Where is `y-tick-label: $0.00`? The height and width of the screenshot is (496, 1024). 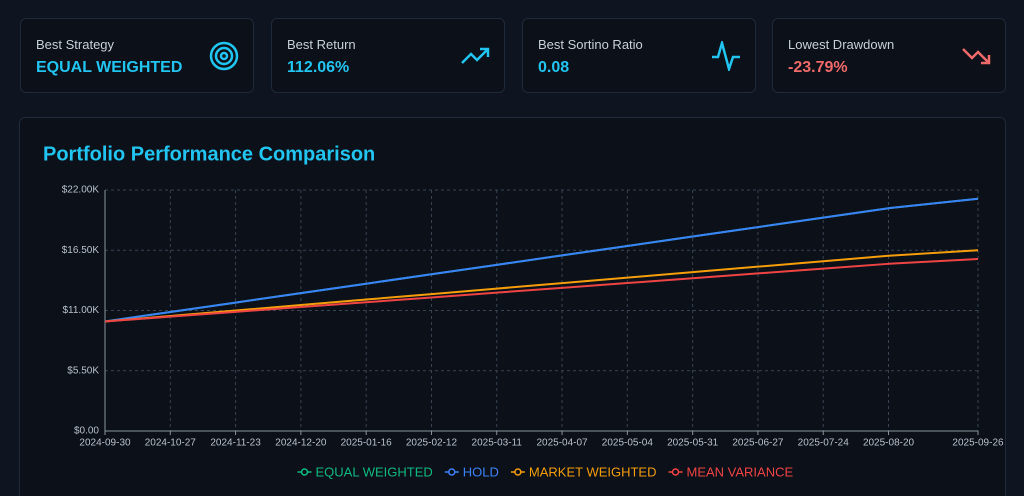
y-tick-label: $0.00 is located at coordinates (86, 431).